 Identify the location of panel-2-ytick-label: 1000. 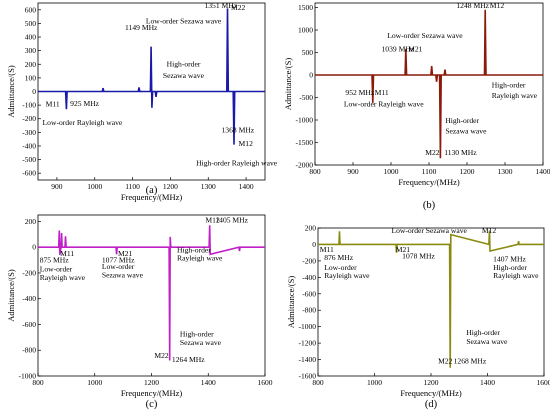
(305, 30).